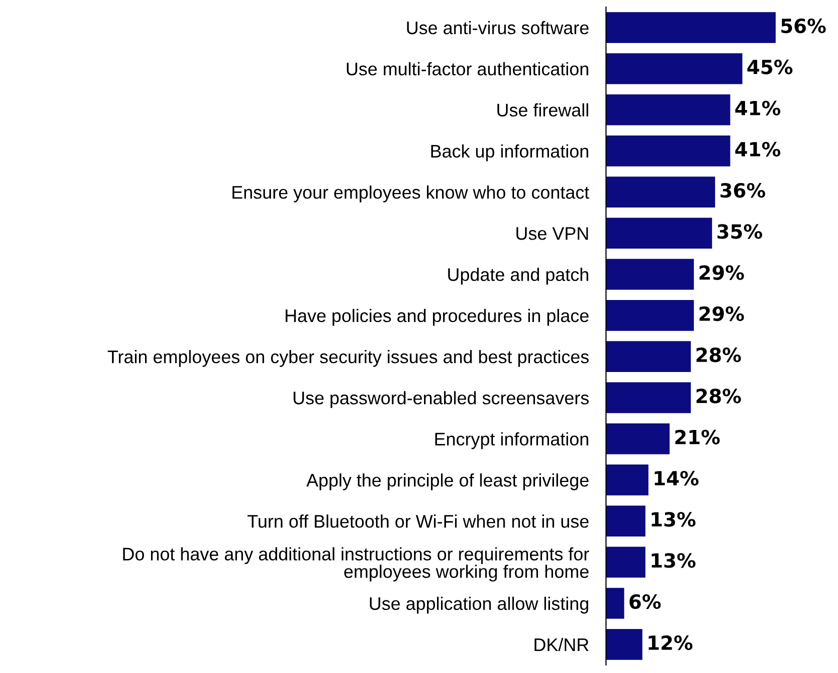 Image resolution: width=838 pixels, height=673 pixels. I want to click on y-tick-label: Back up information, so click(509, 153).